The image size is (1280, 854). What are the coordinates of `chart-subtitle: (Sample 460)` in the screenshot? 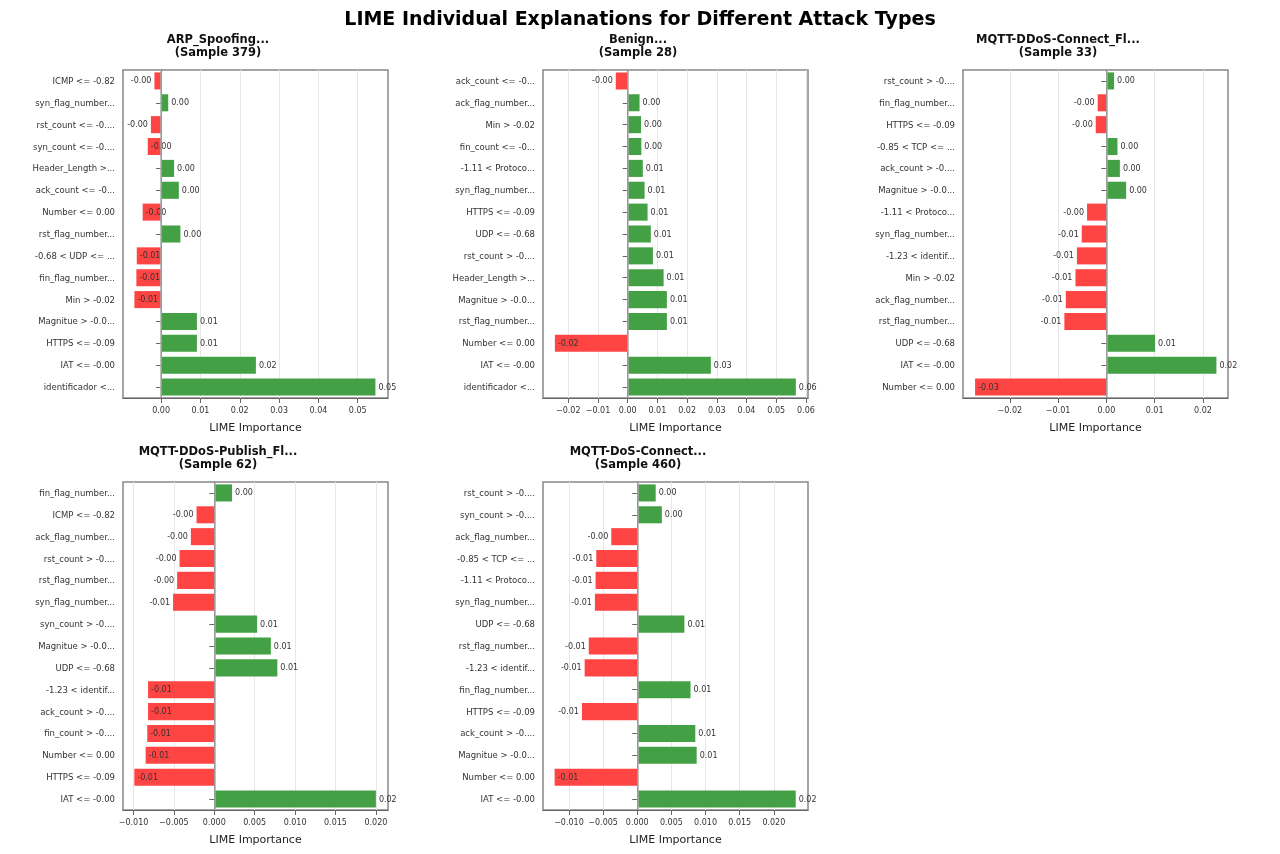 It's located at (638, 464).